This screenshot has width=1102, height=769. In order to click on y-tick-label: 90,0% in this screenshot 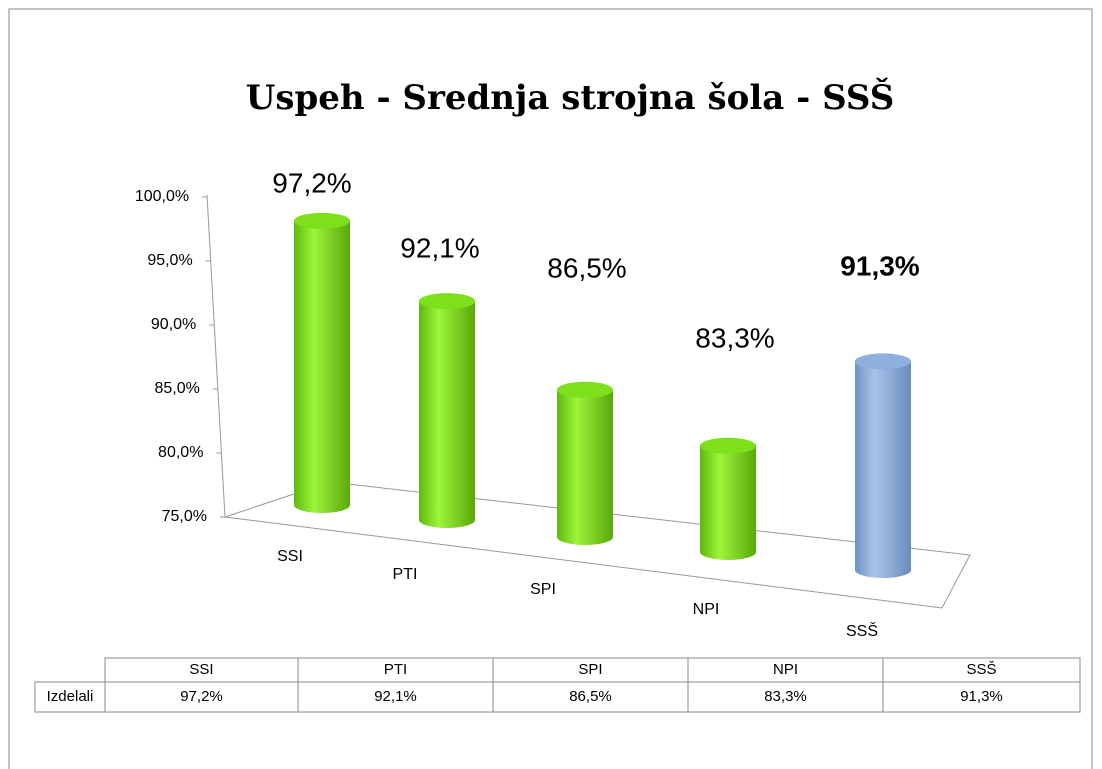, I will do `click(173, 324)`.